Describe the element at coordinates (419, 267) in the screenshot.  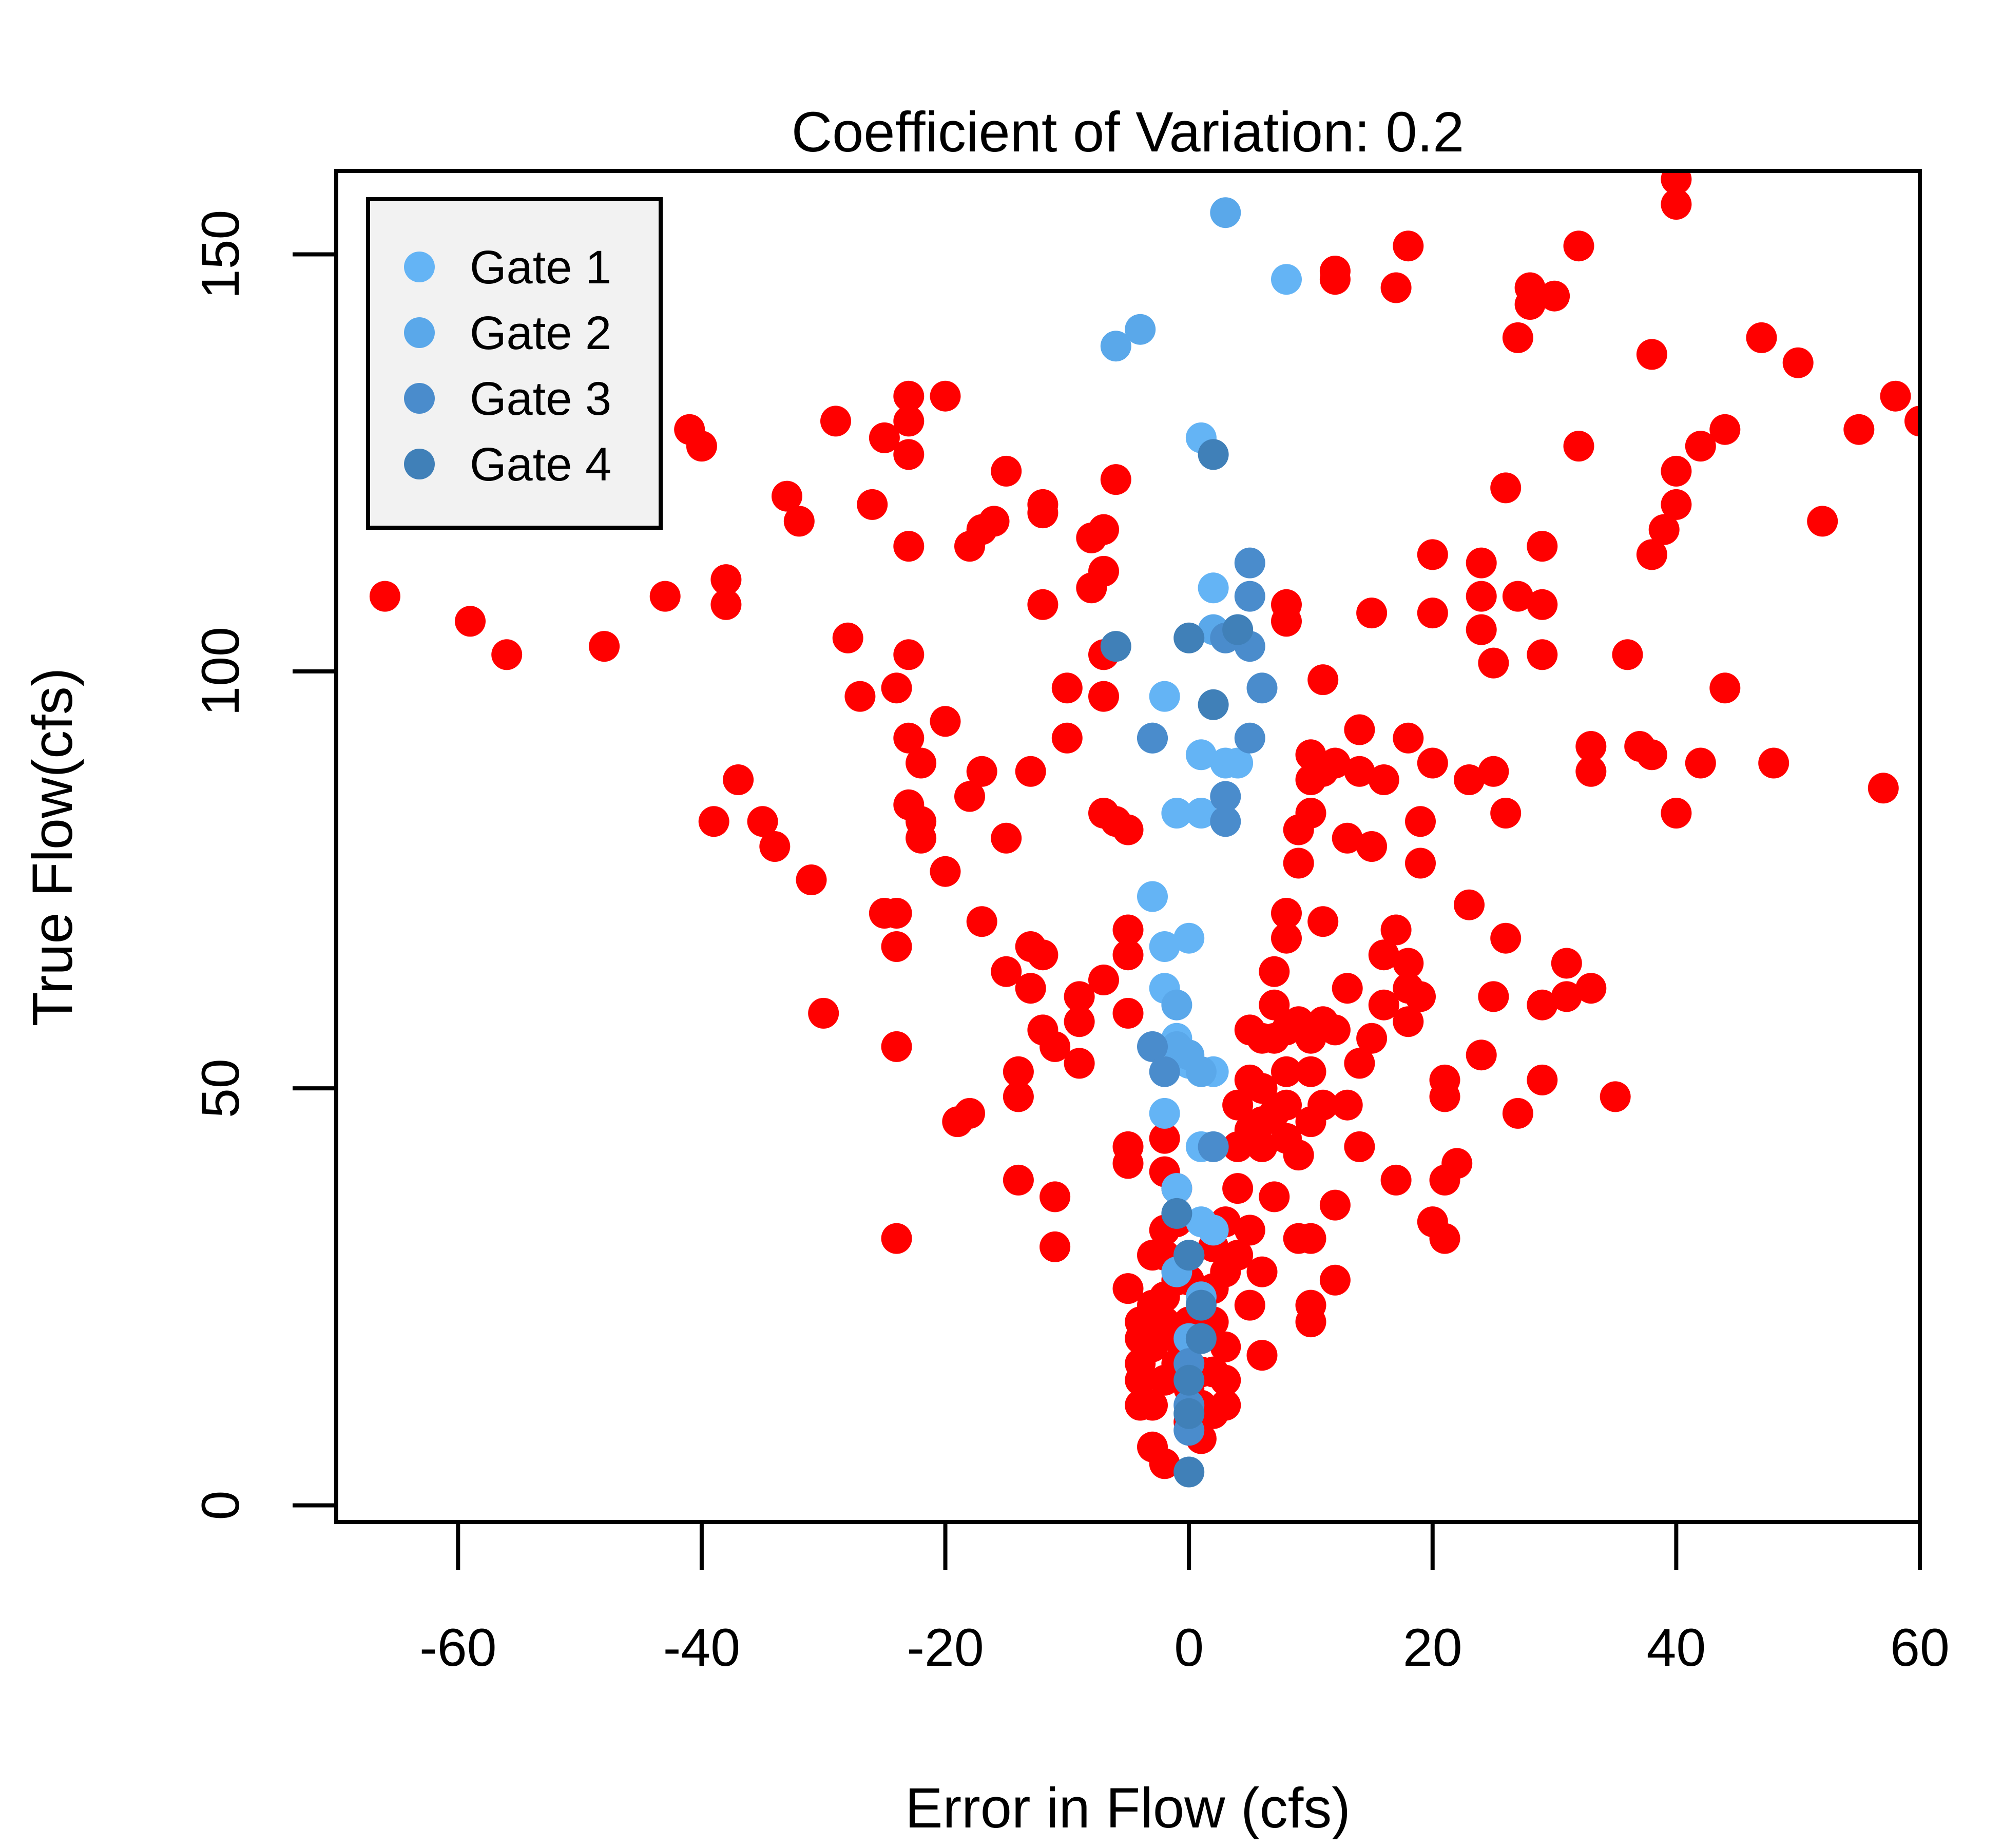
I see `legend-marker` at that location.